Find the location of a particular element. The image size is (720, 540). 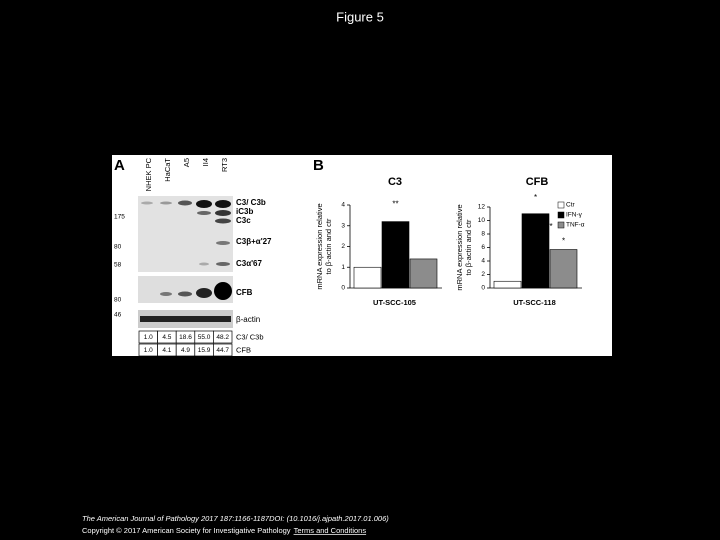

blot-images is located at coordinates (185, 262).